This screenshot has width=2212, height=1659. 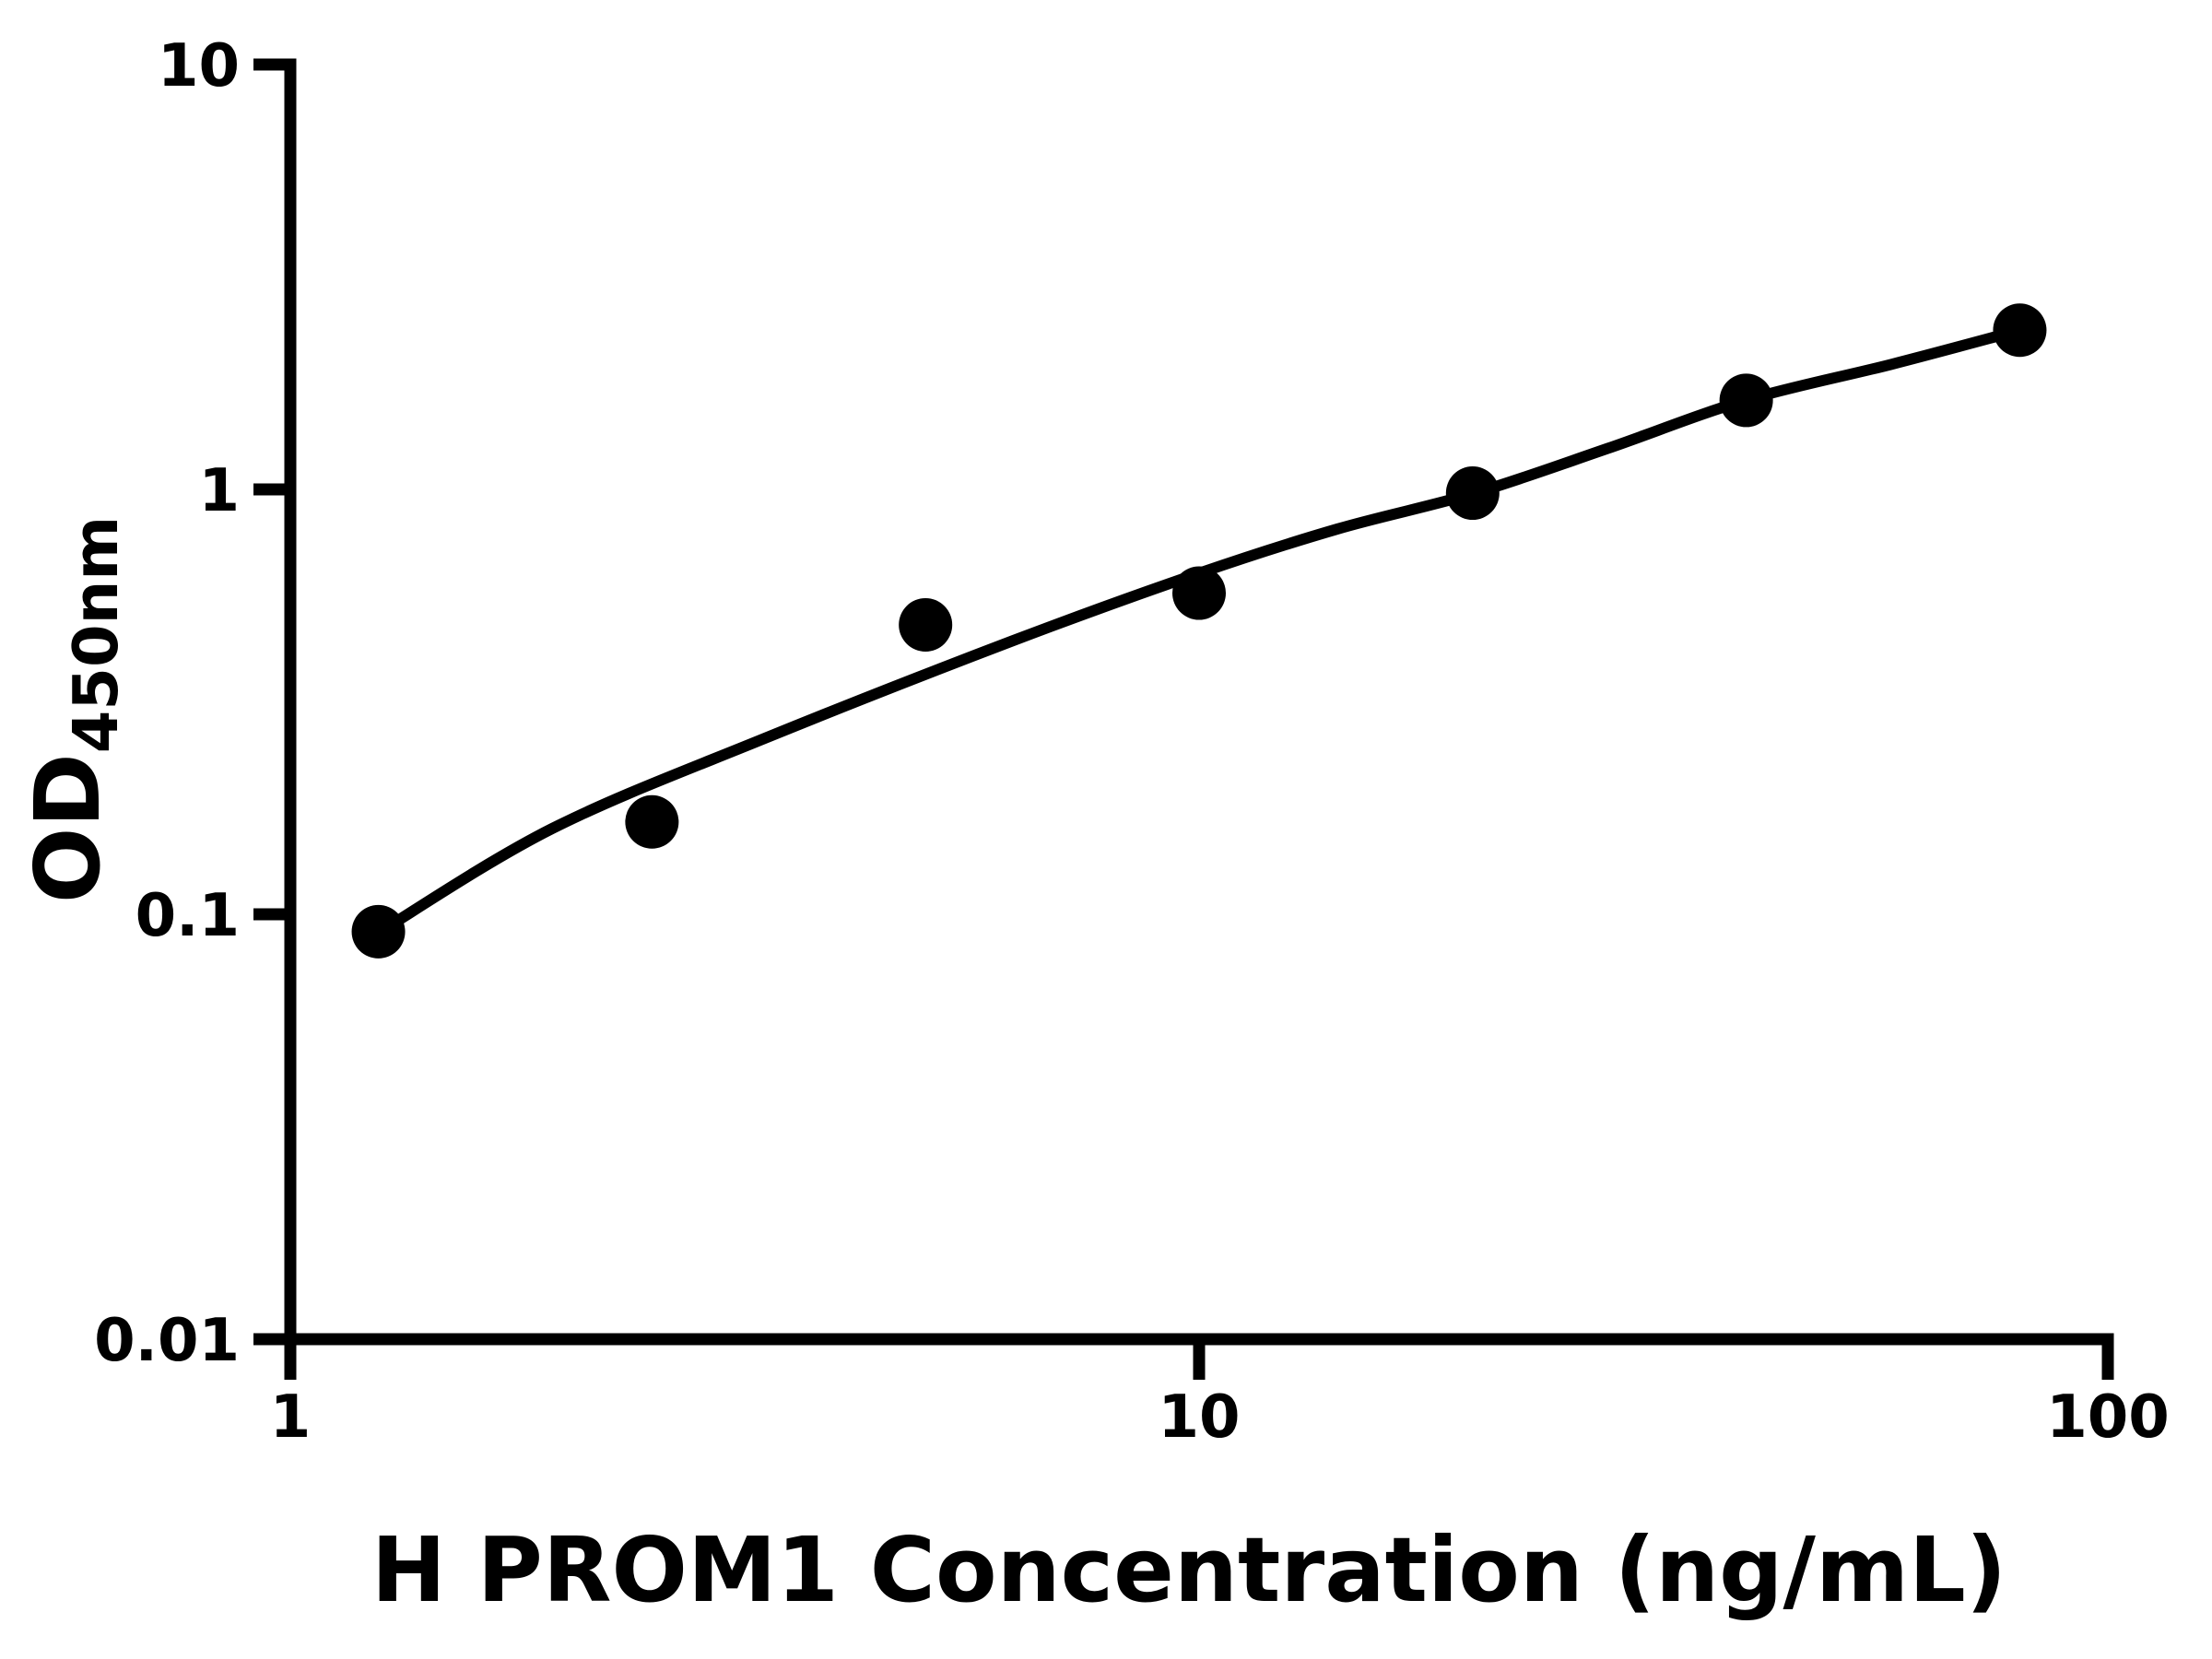 I want to click on y-axis-title-main: OD, so click(x=68, y=828).